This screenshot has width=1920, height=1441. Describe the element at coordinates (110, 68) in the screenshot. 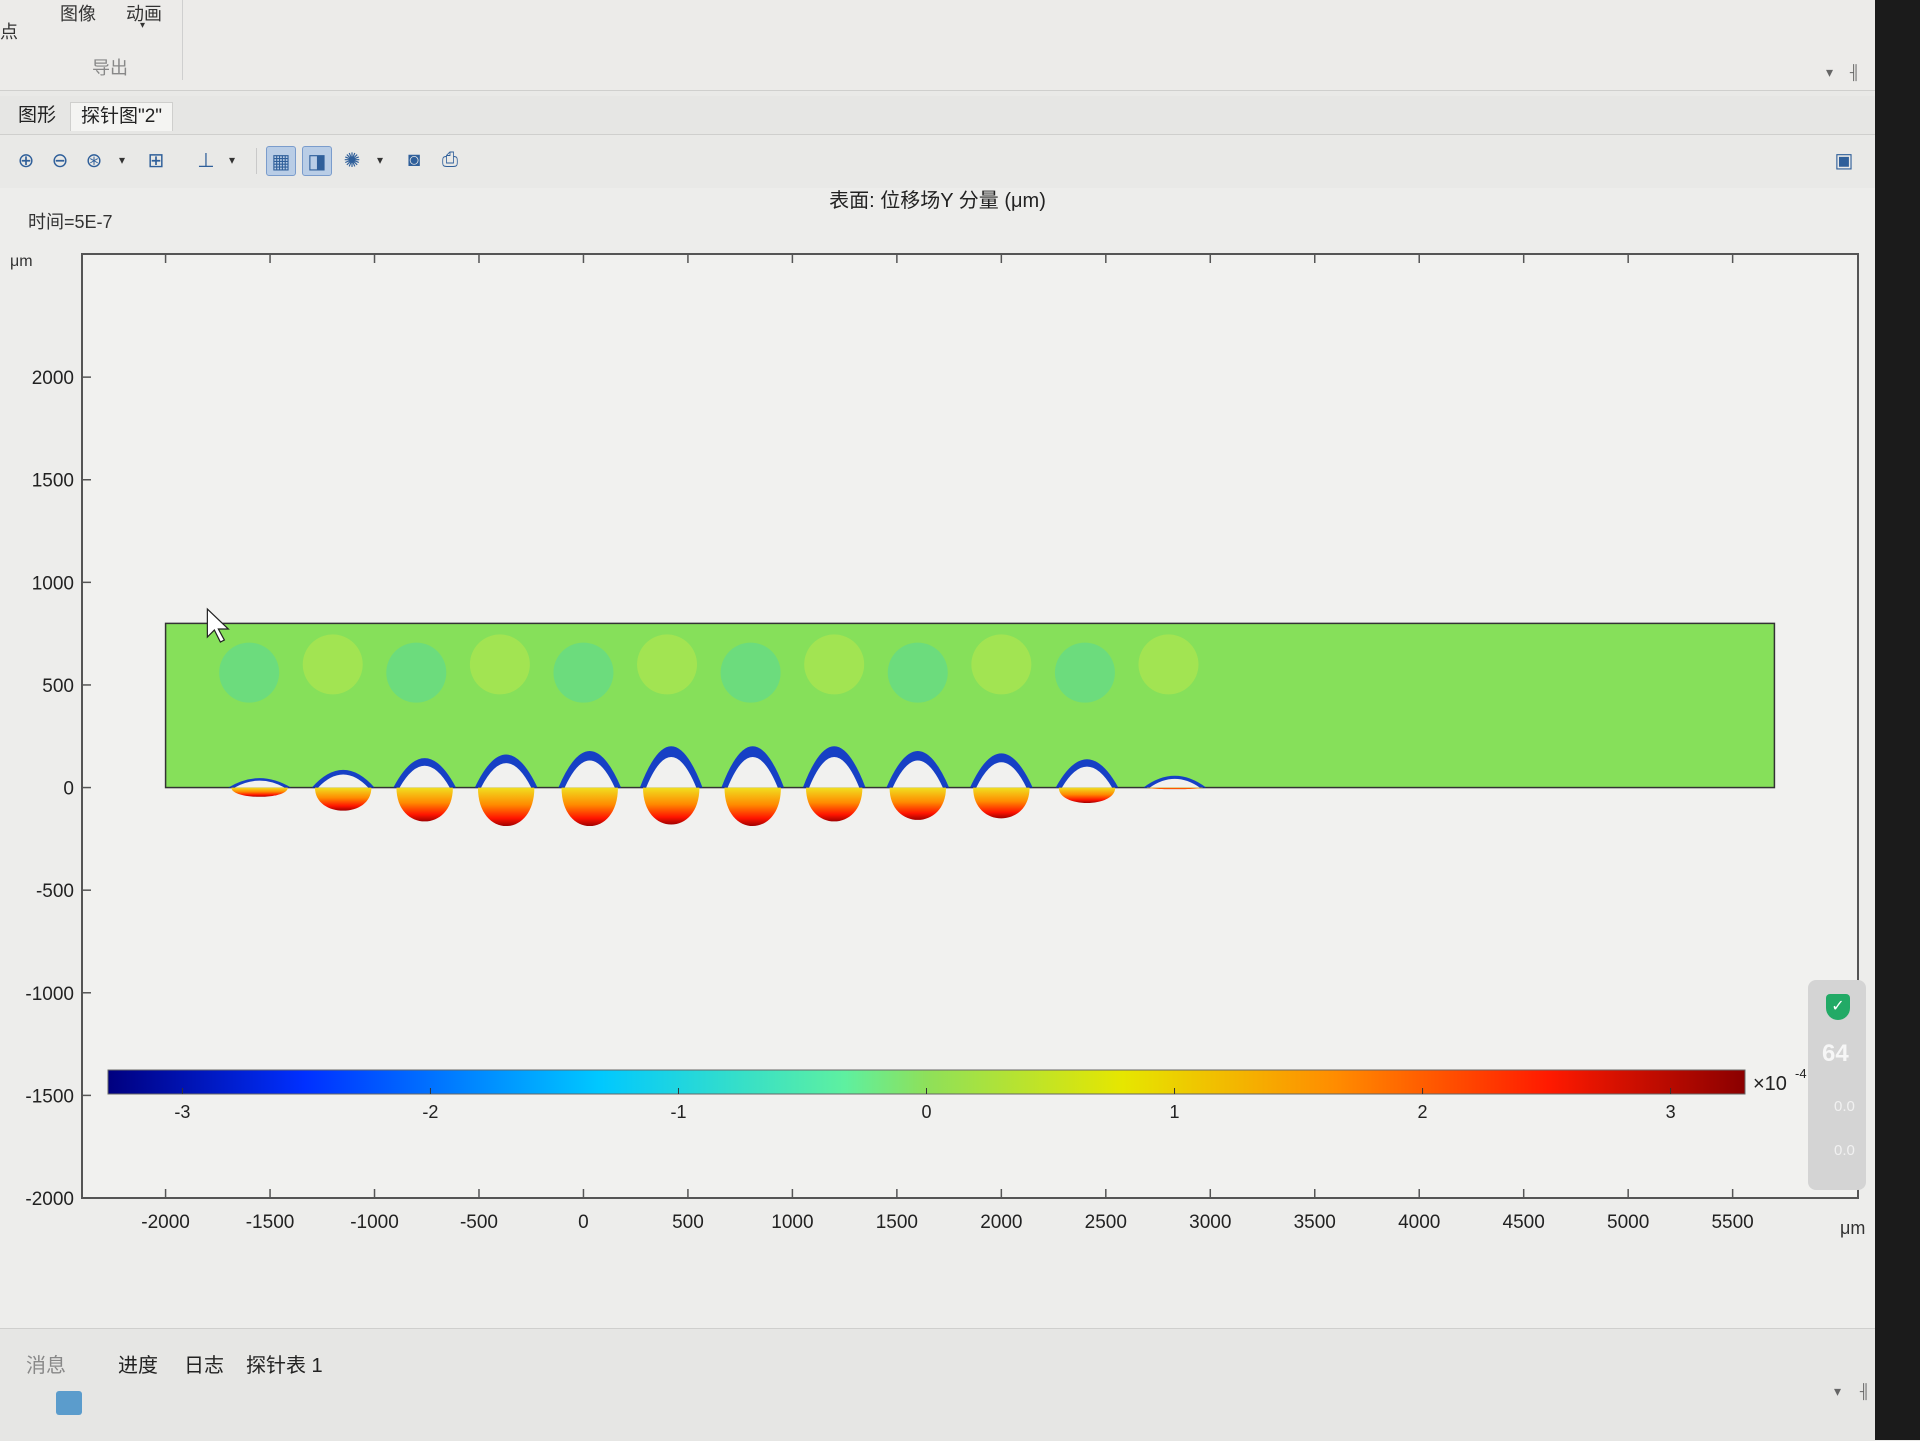

I see `export-group-label: 导出` at that location.